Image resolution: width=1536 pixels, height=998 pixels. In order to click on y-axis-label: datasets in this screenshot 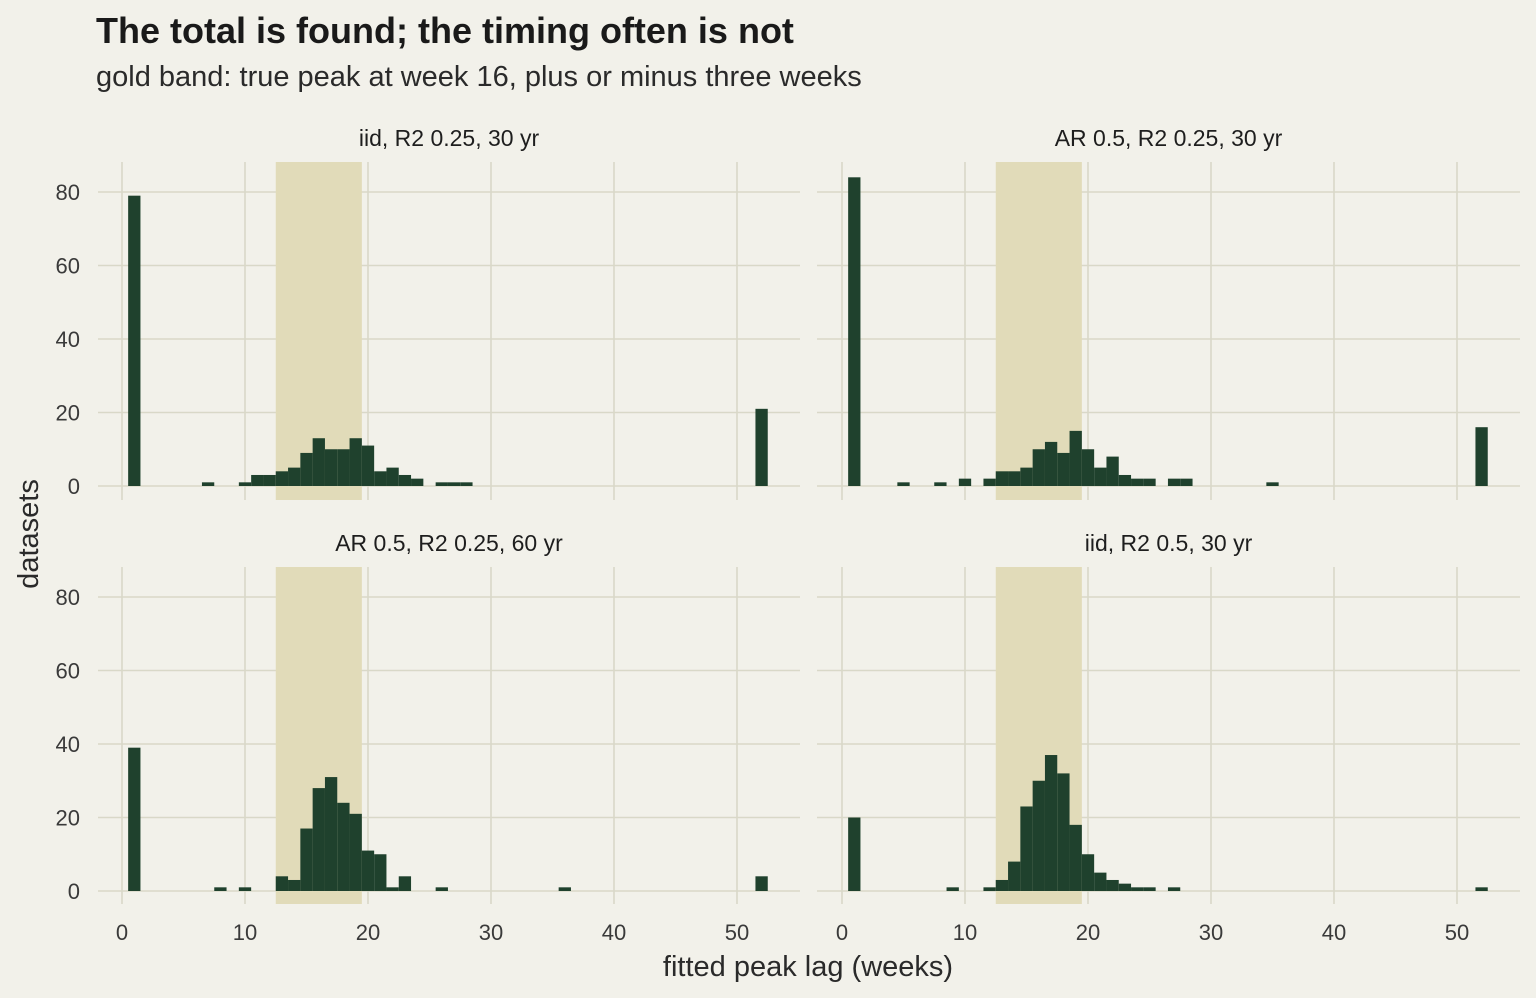, I will do `click(29, 534)`.